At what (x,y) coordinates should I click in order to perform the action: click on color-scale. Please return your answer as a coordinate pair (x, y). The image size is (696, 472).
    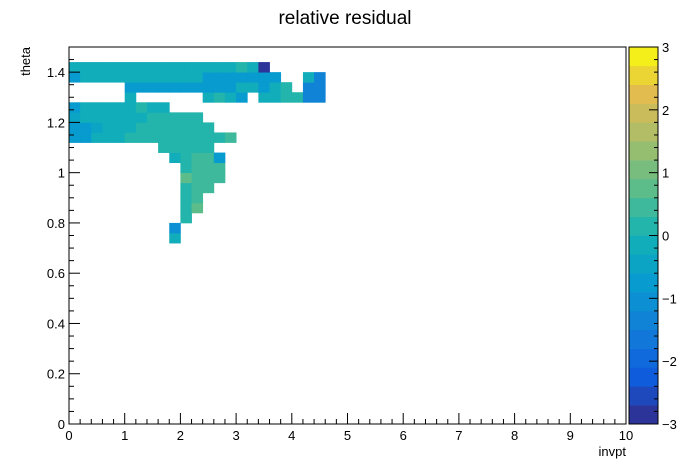
    Looking at the image, I should click on (643, 235).